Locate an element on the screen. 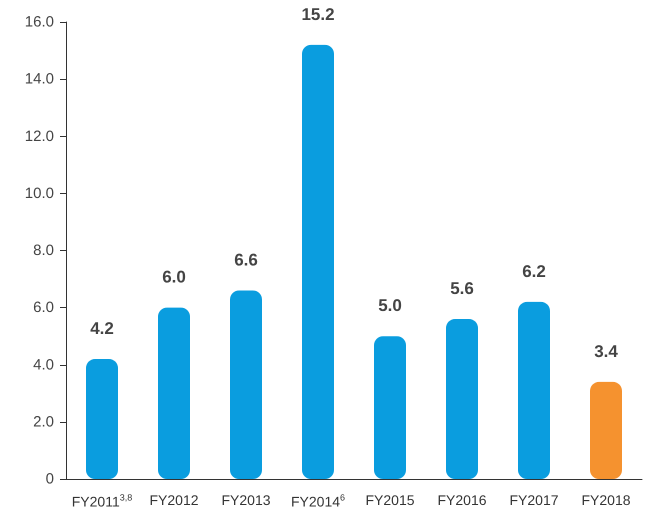 The image size is (662, 529). y-tick-label: 16.0 is located at coordinates (39, 22).